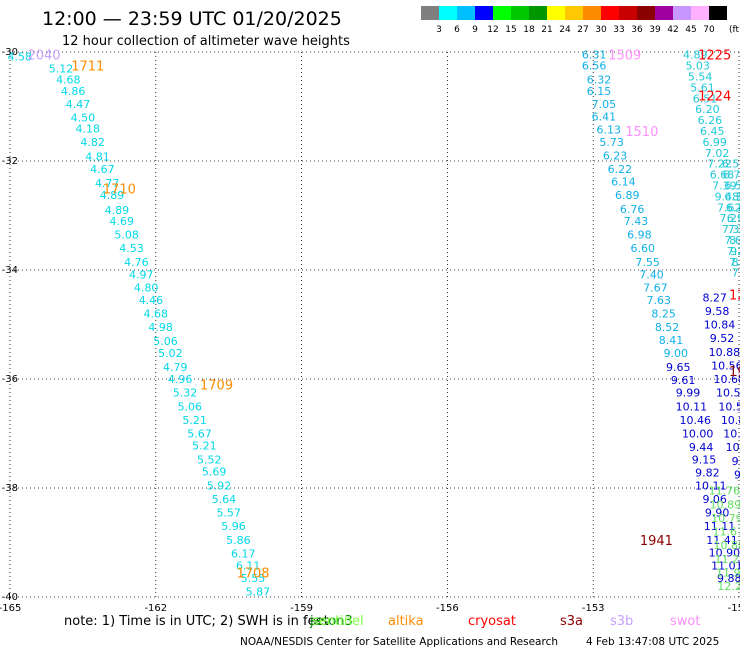 The height and width of the screenshot is (650, 740). I want to click on wave-height-point: 6.99, so click(714, 142).